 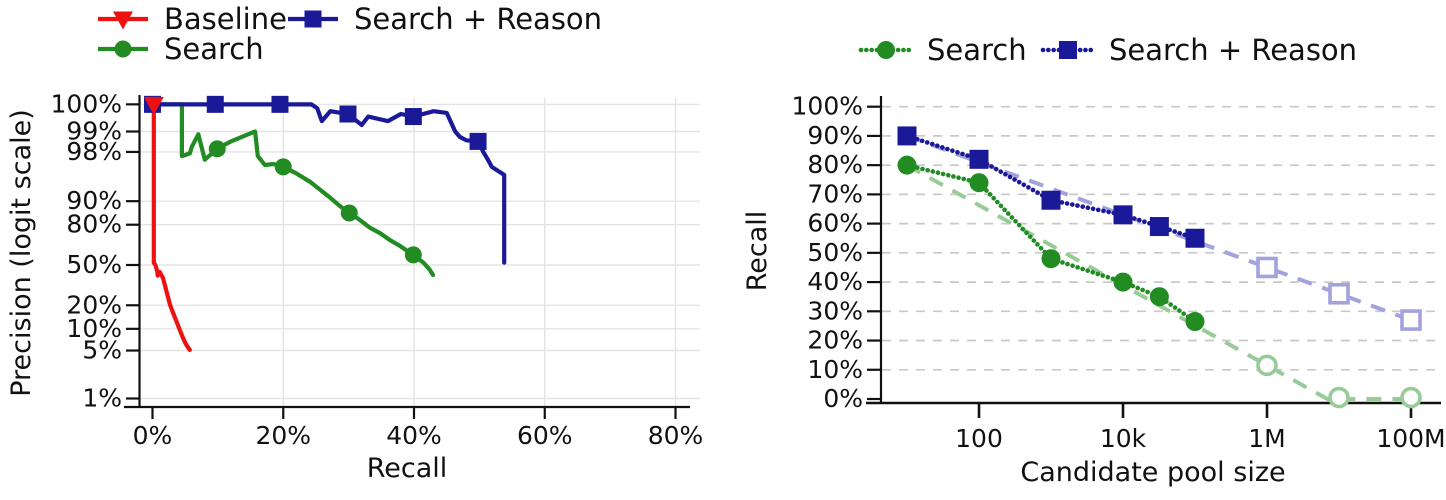 What do you see at coordinates (835, 193) in the screenshot?
I see `y-tick-label: 70%` at bounding box center [835, 193].